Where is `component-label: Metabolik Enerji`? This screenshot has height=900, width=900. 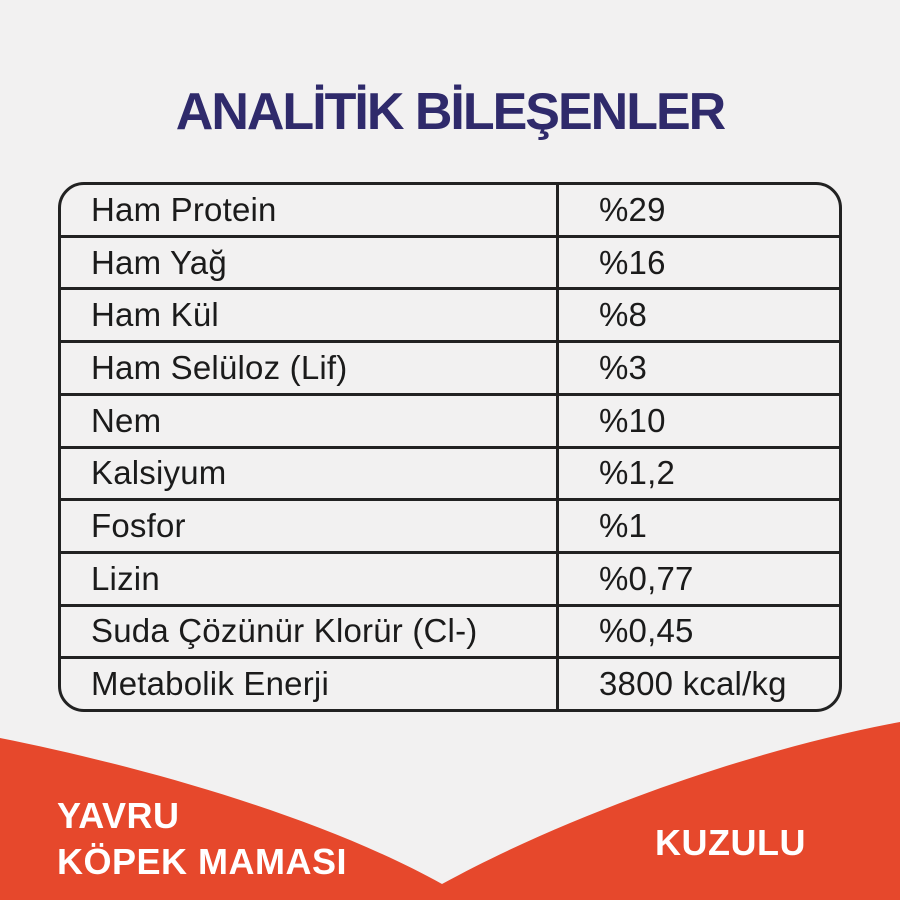 component-label: Metabolik Enerji is located at coordinates (210, 684).